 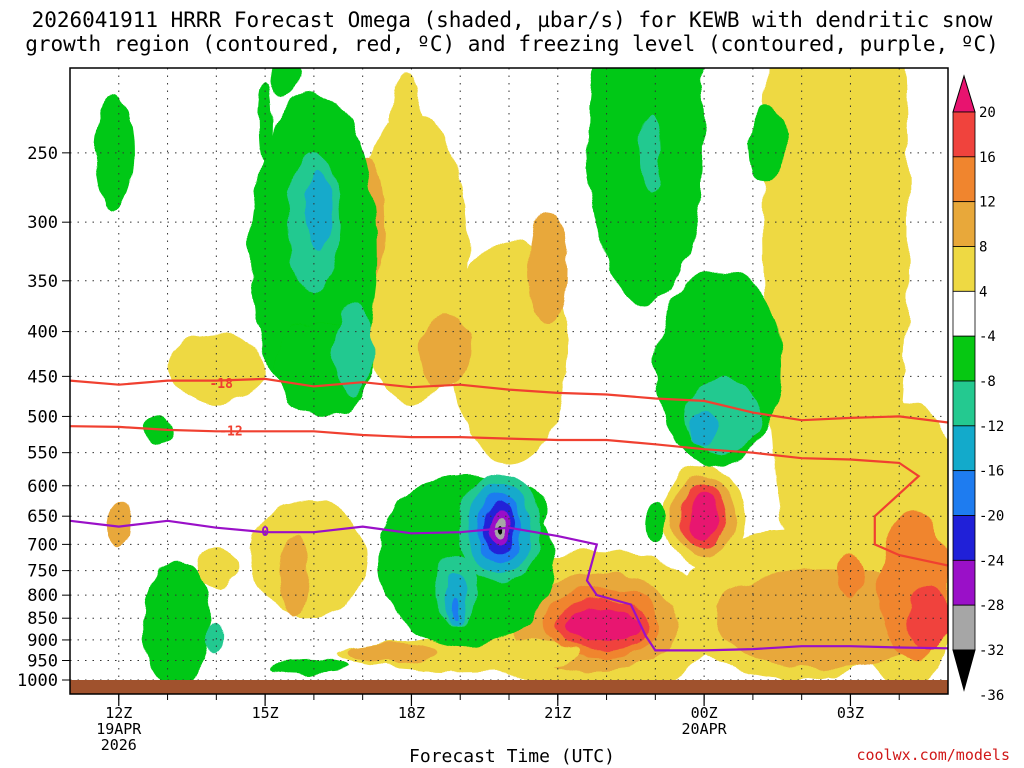 I want to click on colorbar-label: -24, so click(x=991, y=561).